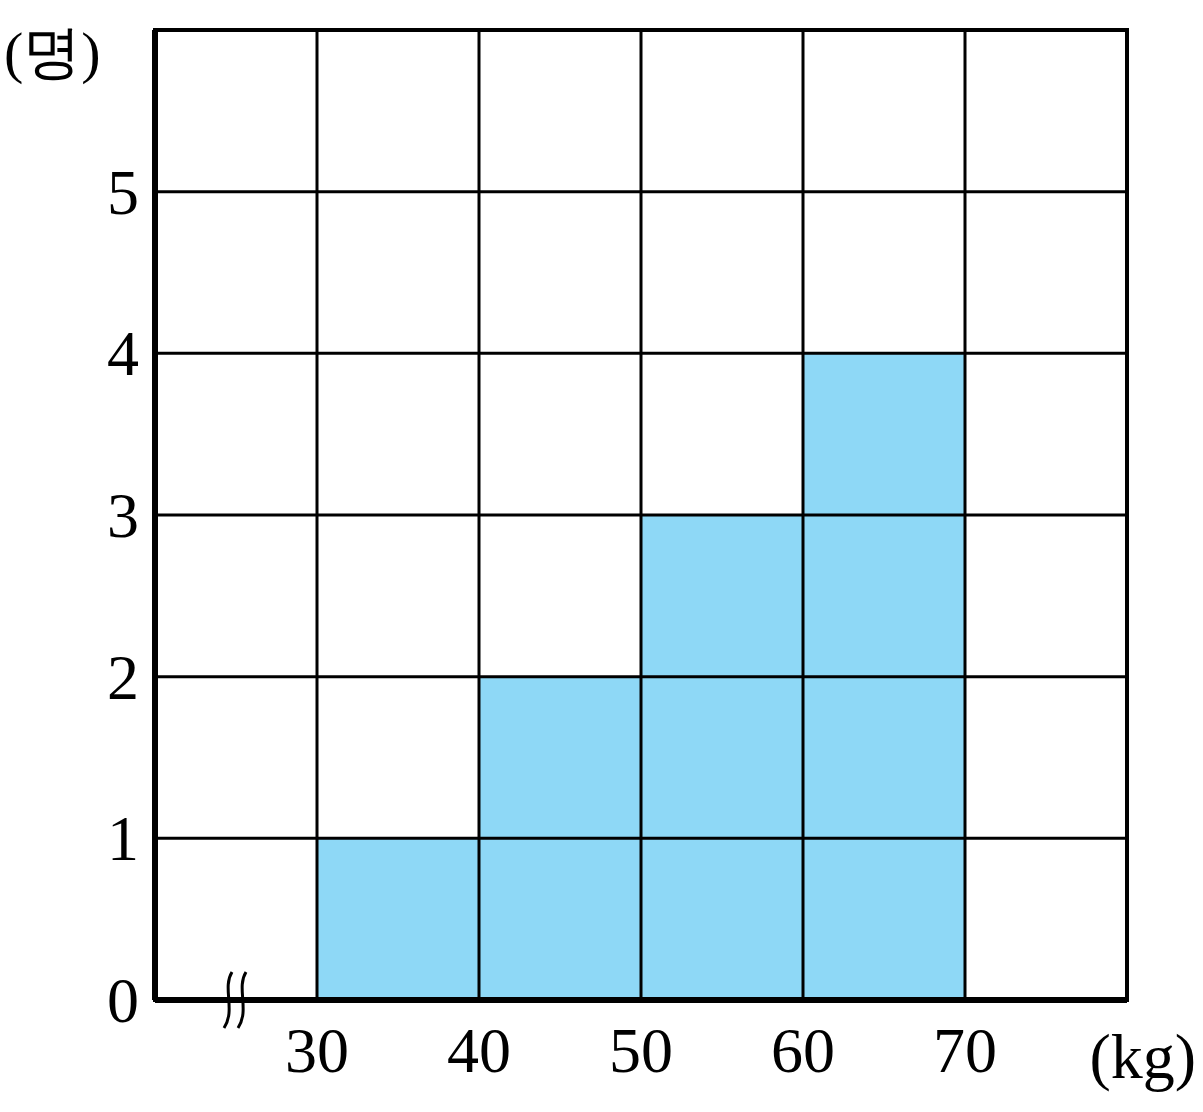 The width and height of the screenshot is (1203, 1112). Describe the element at coordinates (123, 354) in the screenshot. I see `y-tick-label: 4` at that location.